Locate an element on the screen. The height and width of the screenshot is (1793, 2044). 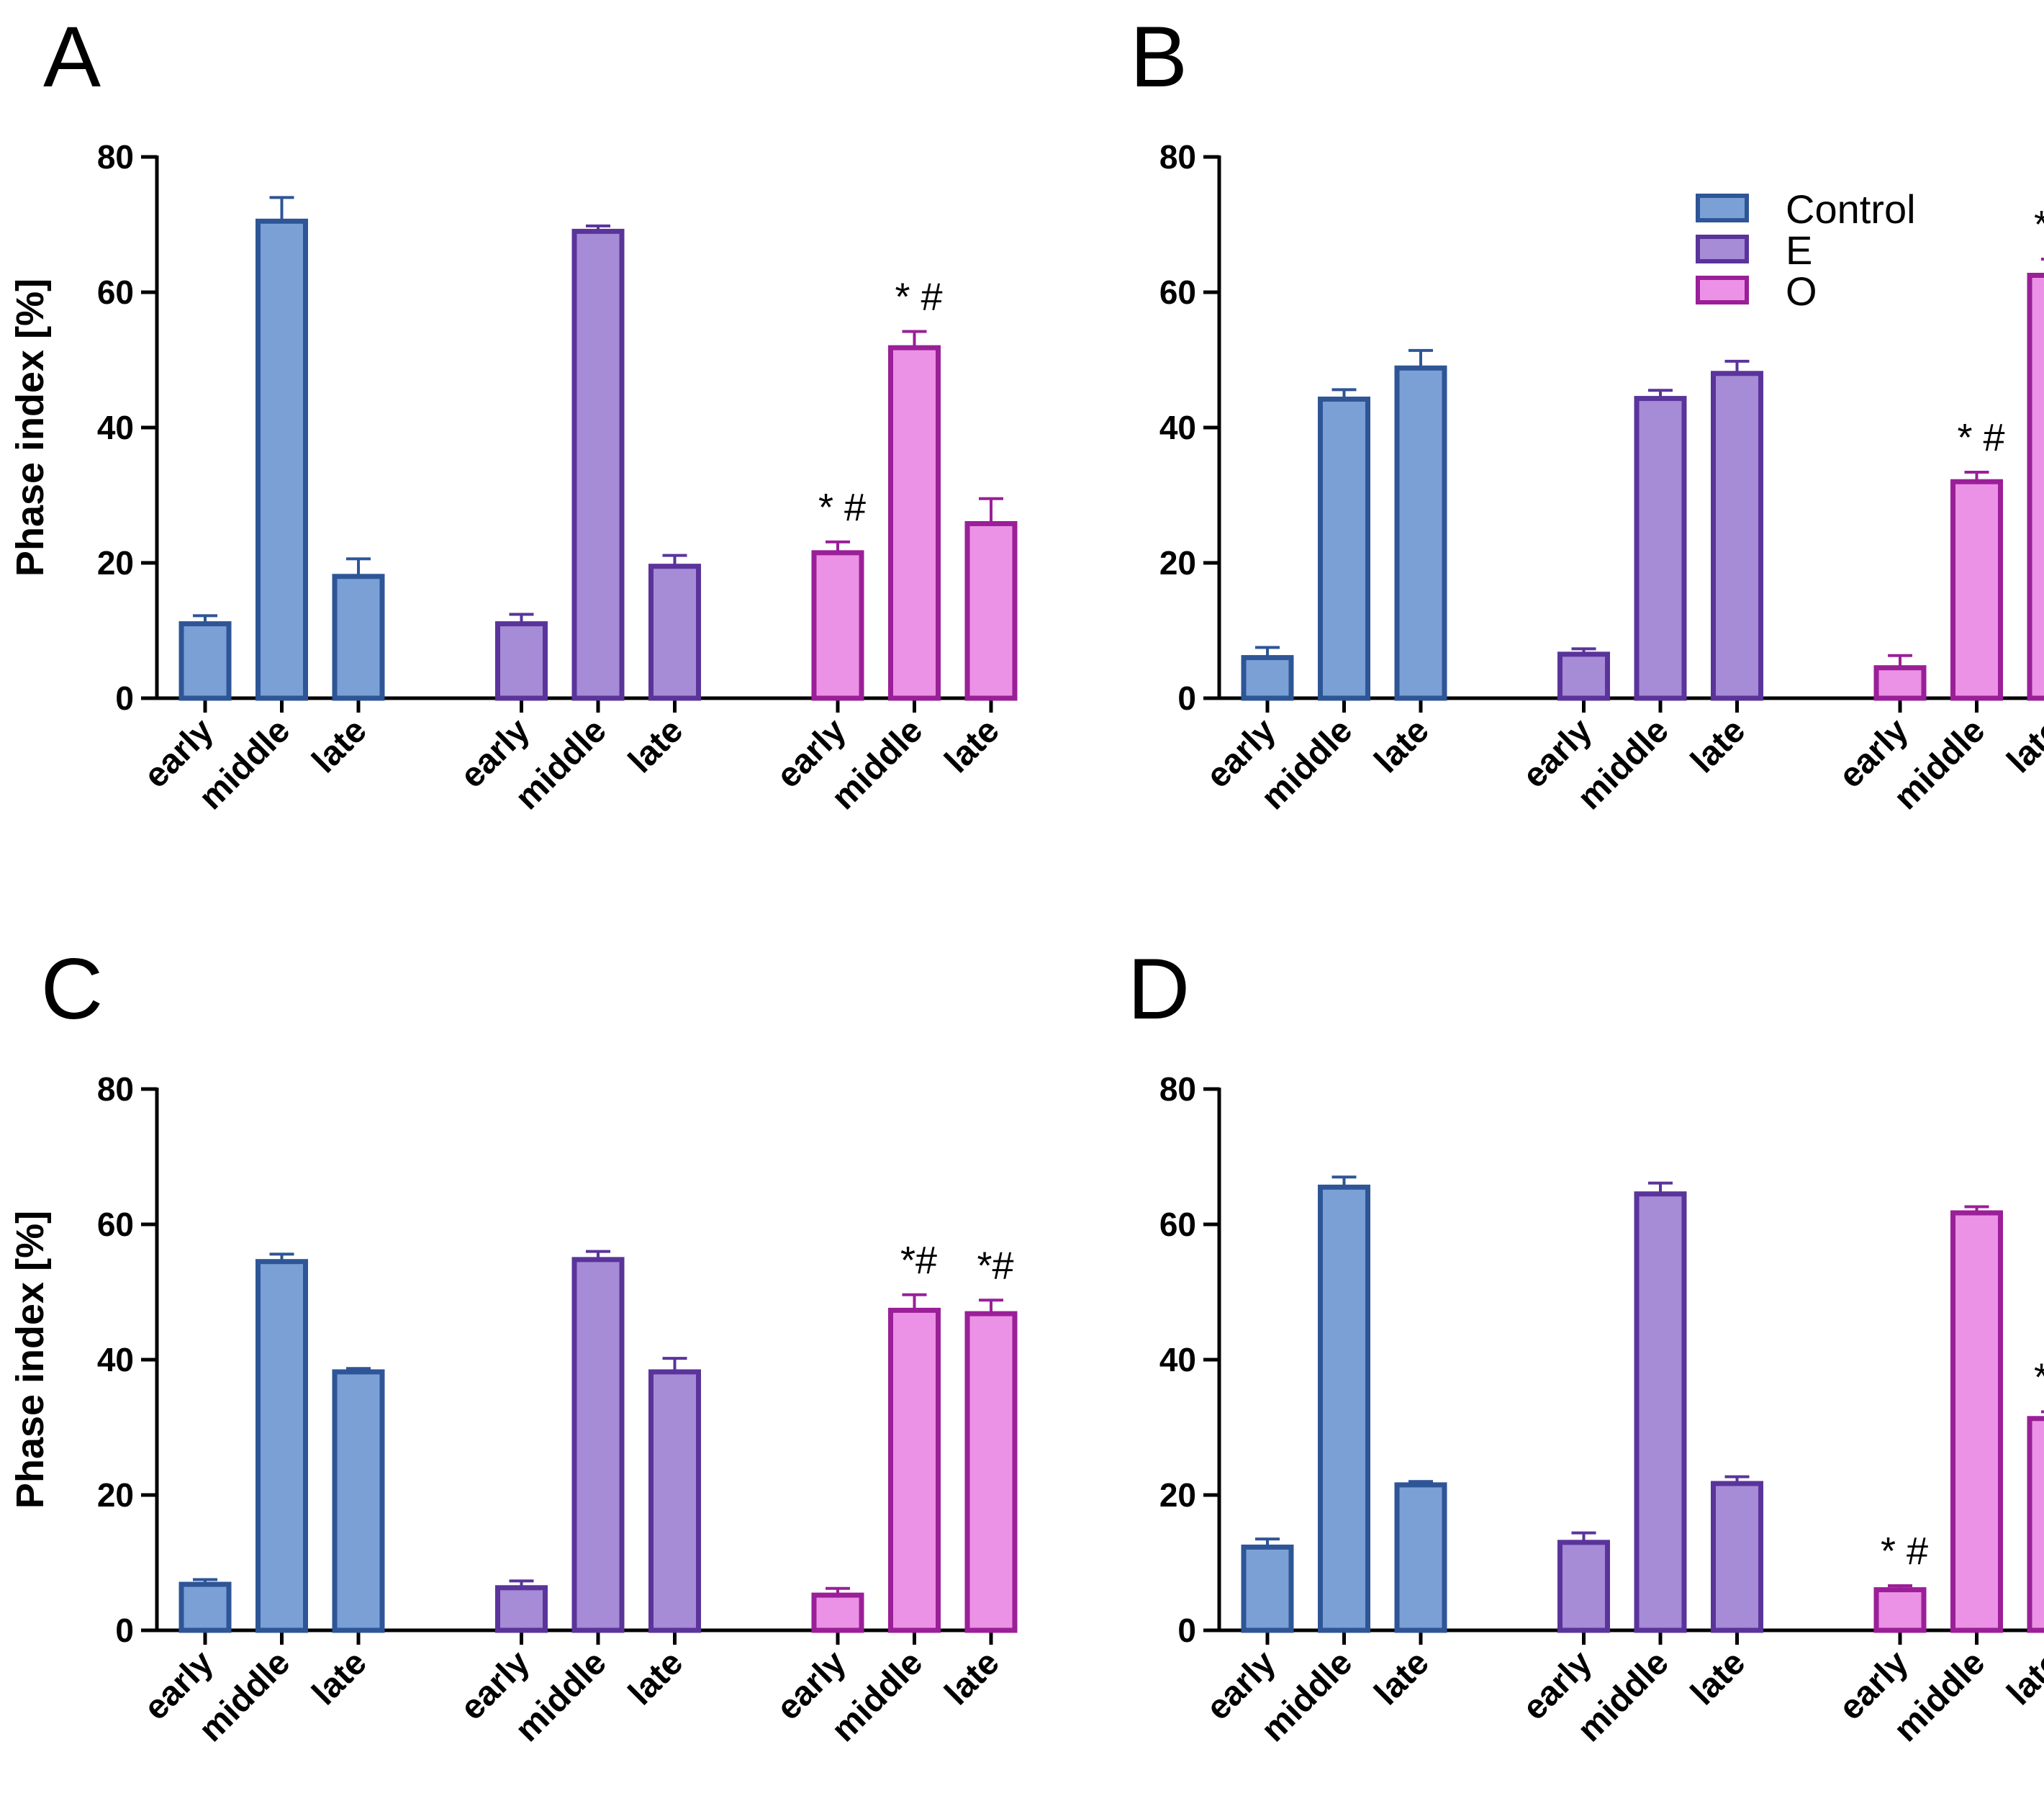
panel-letter: A is located at coordinates (72, 57).